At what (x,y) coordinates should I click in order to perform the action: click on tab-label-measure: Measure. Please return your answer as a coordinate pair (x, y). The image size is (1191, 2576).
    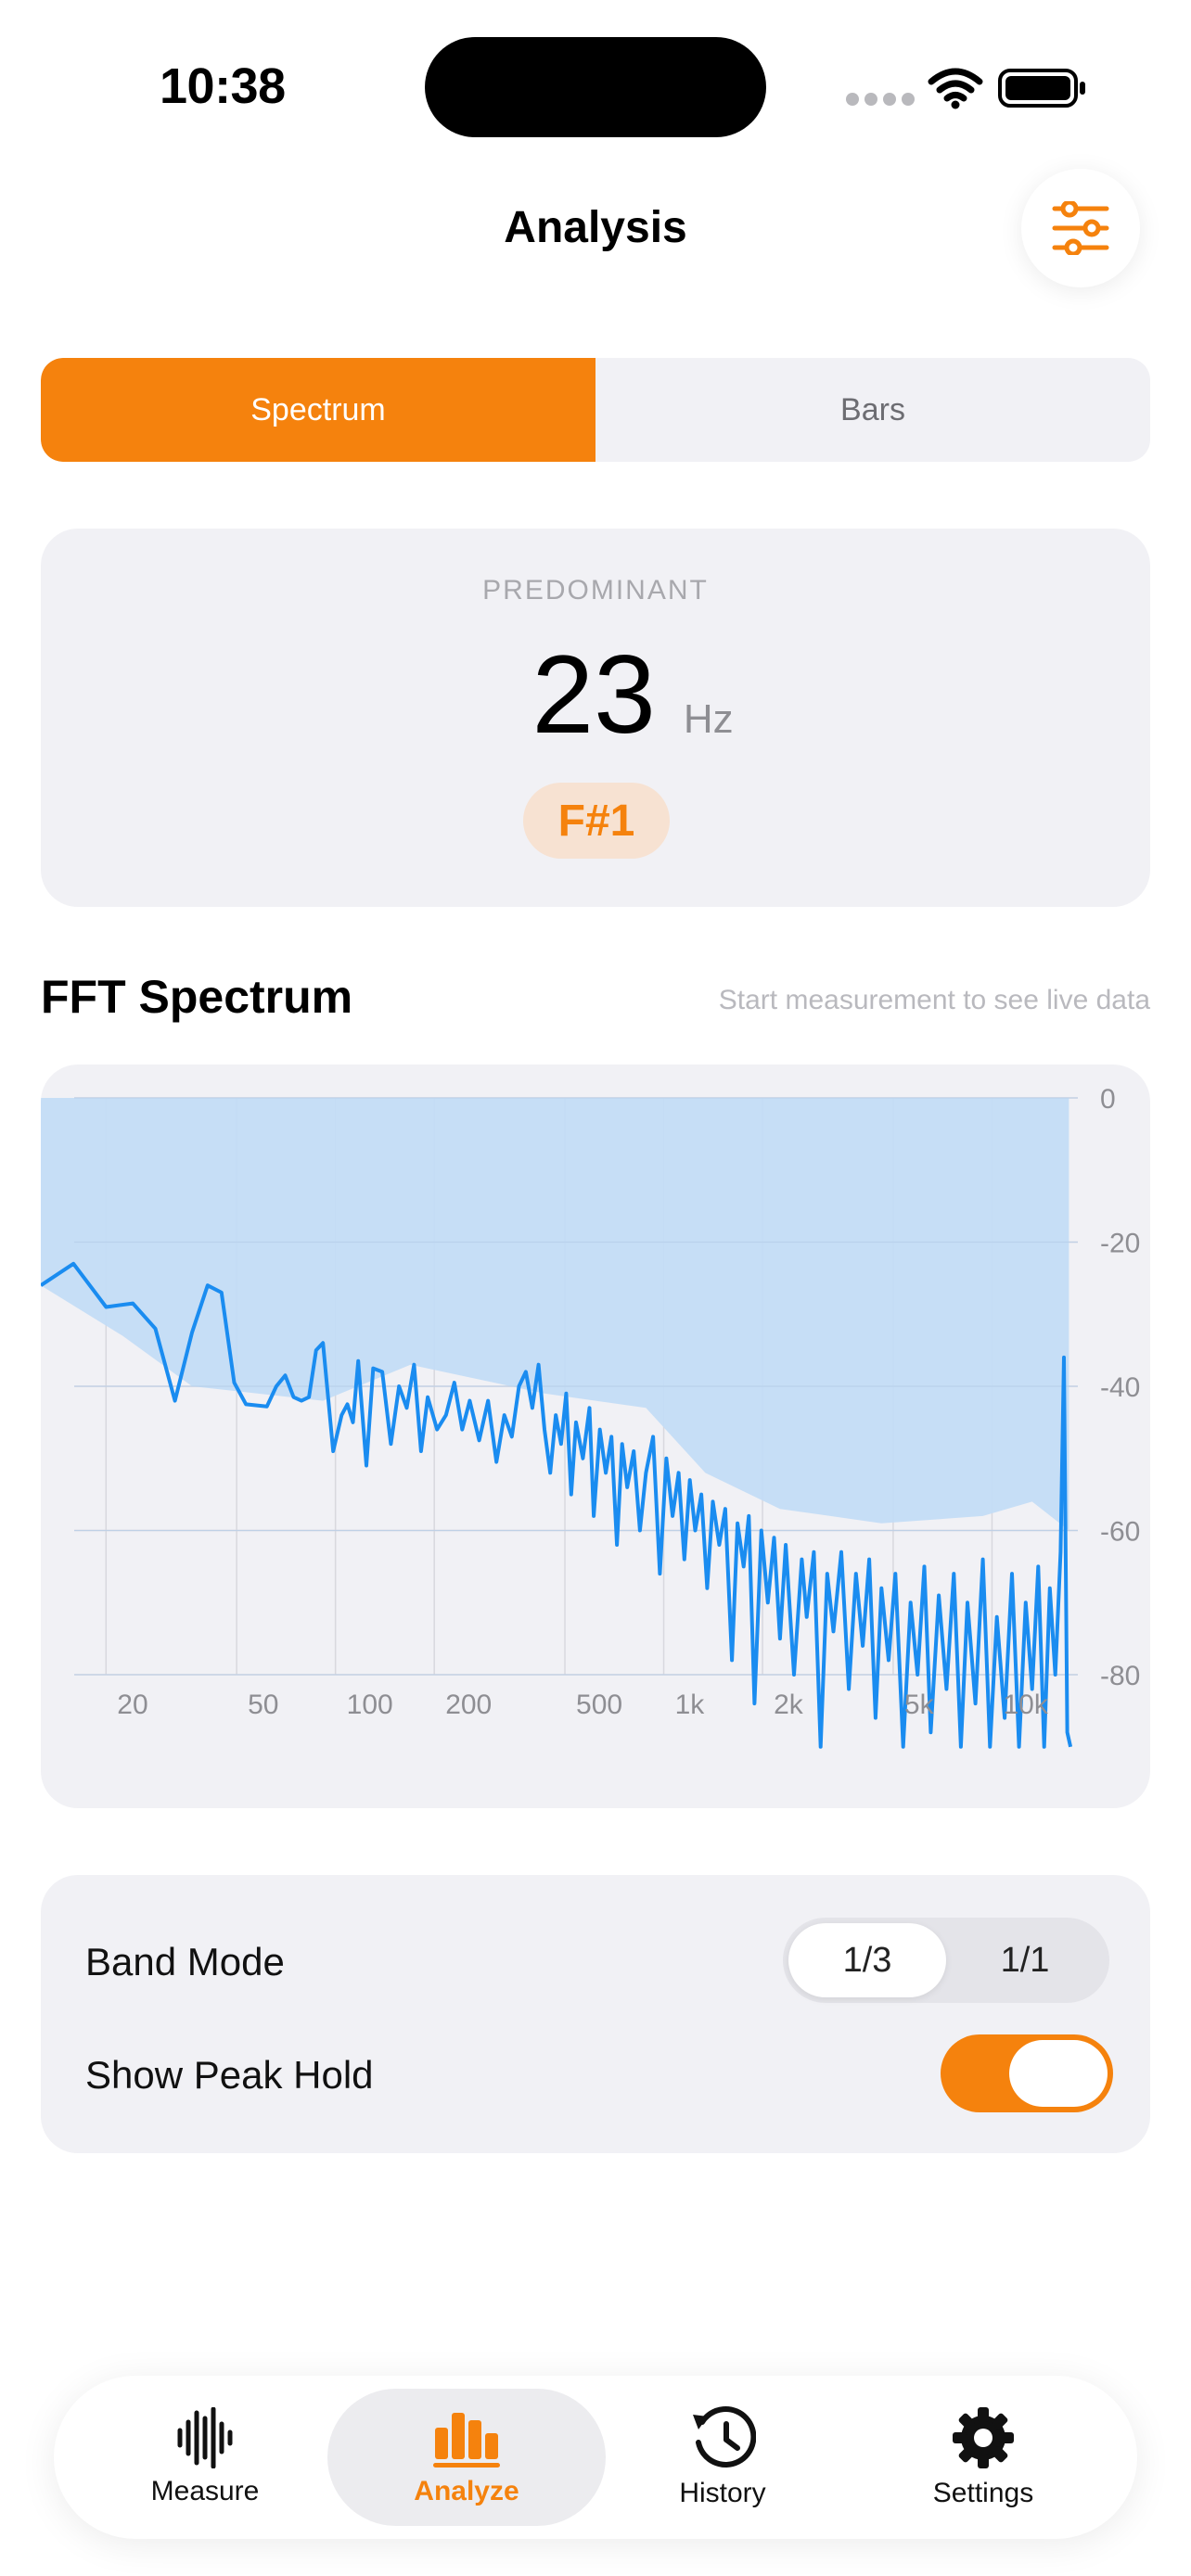
    Looking at the image, I should click on (205, 2491).